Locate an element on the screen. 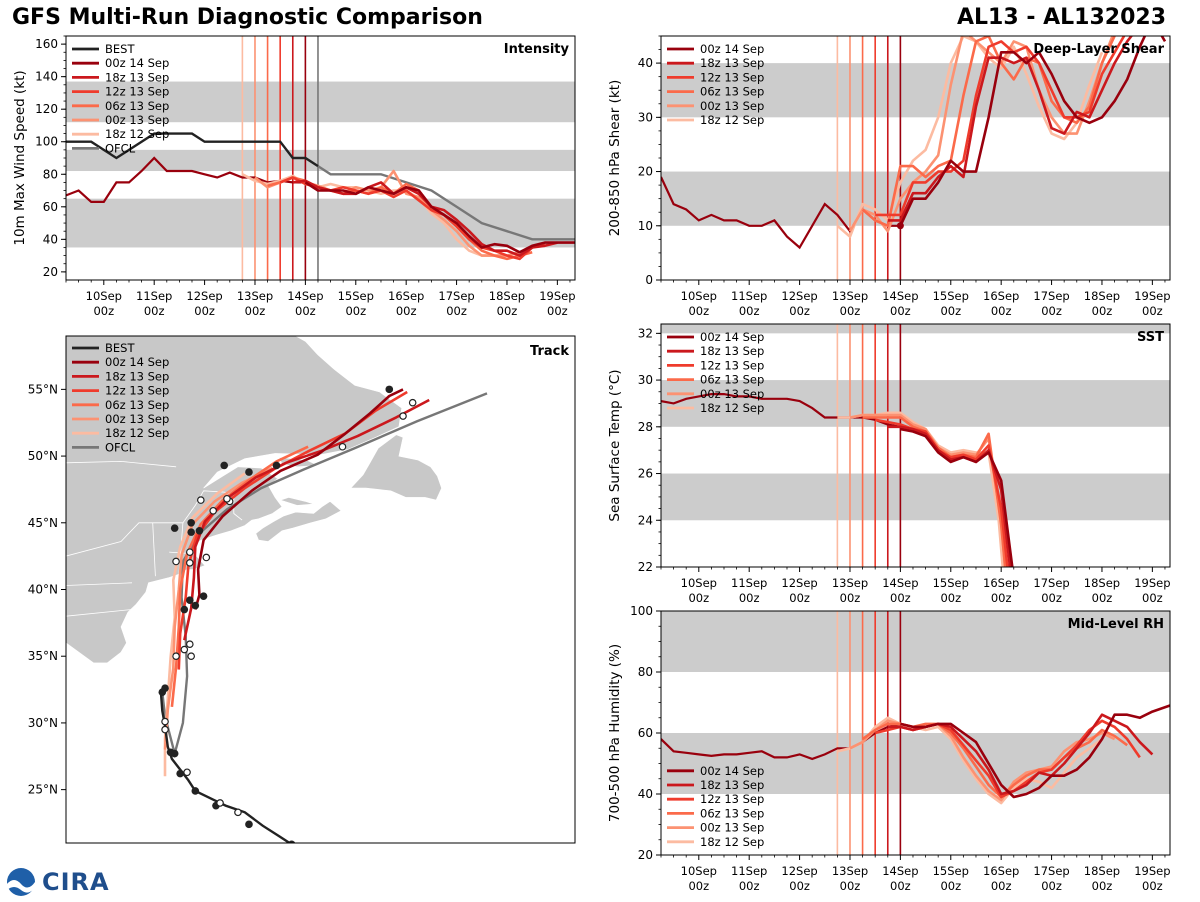 This screenshot has width=1200, height=902. shear-xtick-day: 18Sep is located at coordinates (1102, 296).